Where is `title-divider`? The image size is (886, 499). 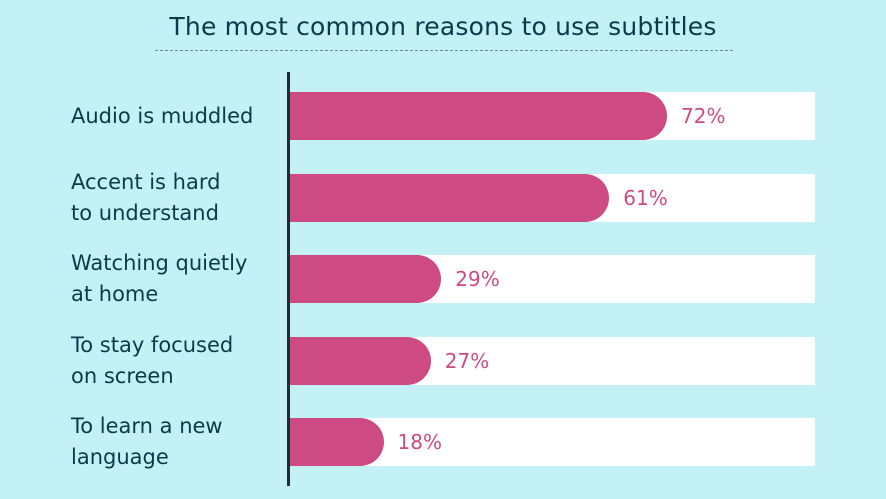
title-divider is located at coordinates (444, 50).